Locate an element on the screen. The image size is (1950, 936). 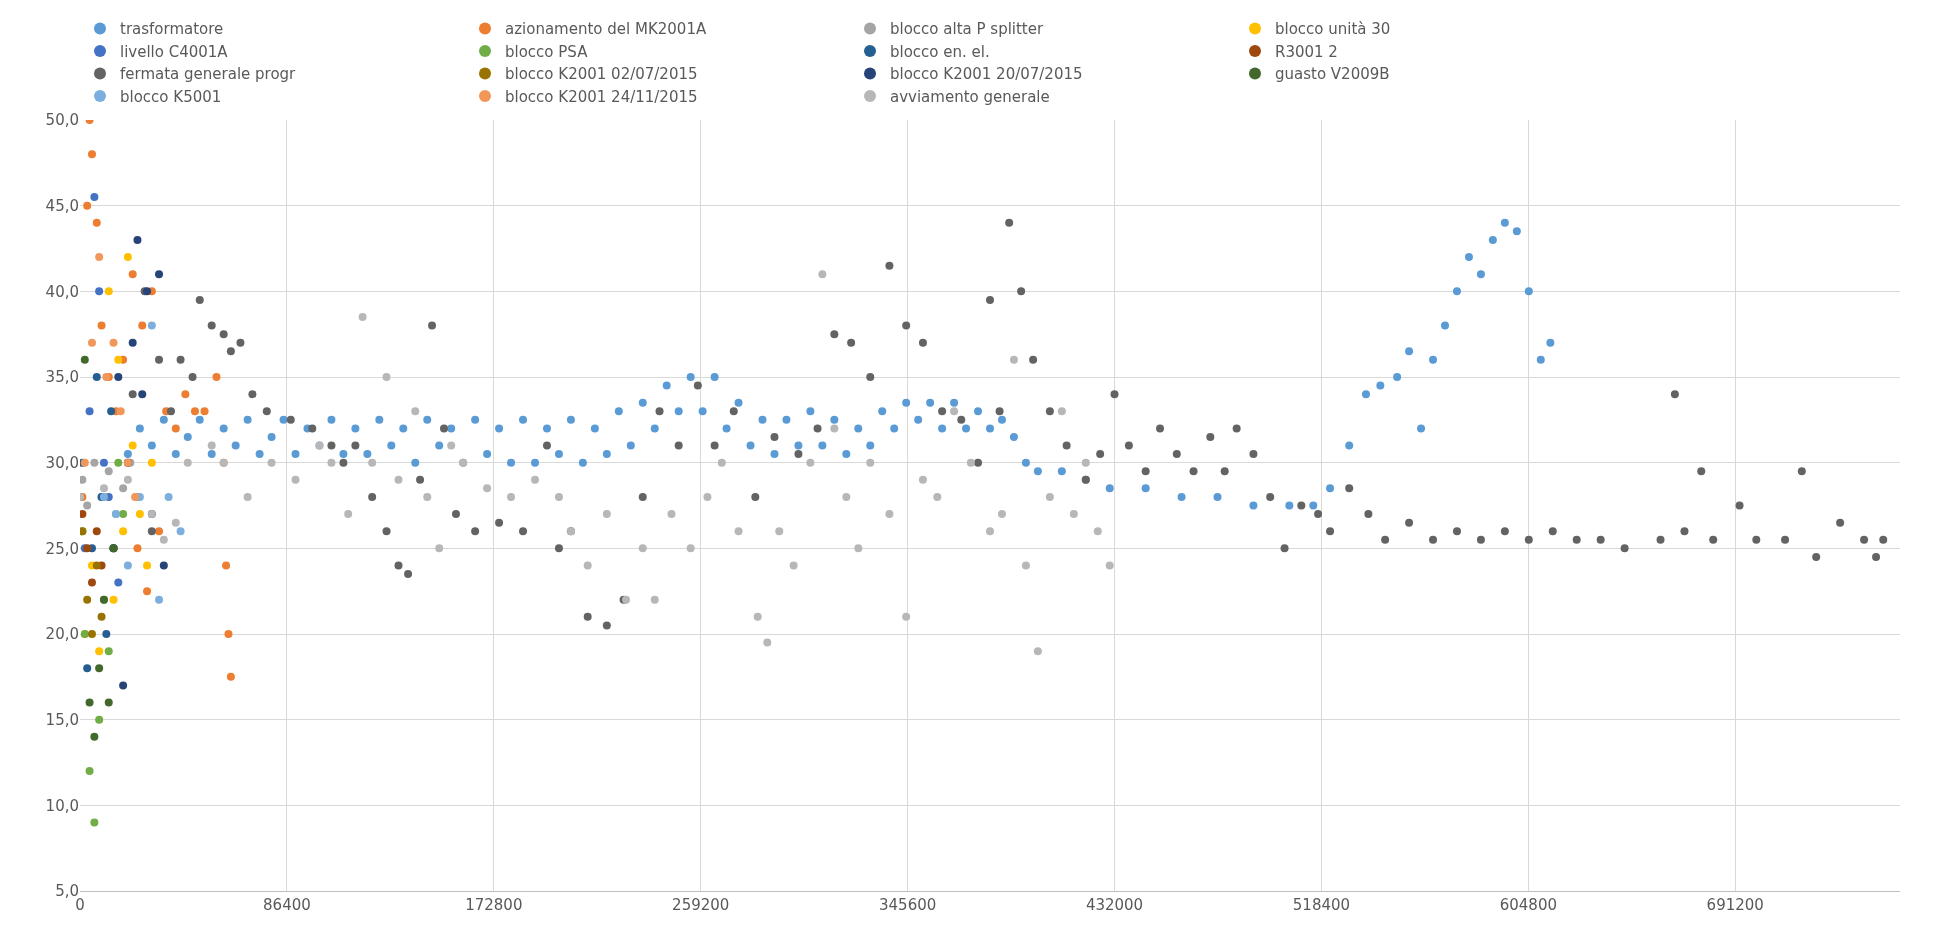
x-tick-label: 604800 is located at coordinates (1528, 905).